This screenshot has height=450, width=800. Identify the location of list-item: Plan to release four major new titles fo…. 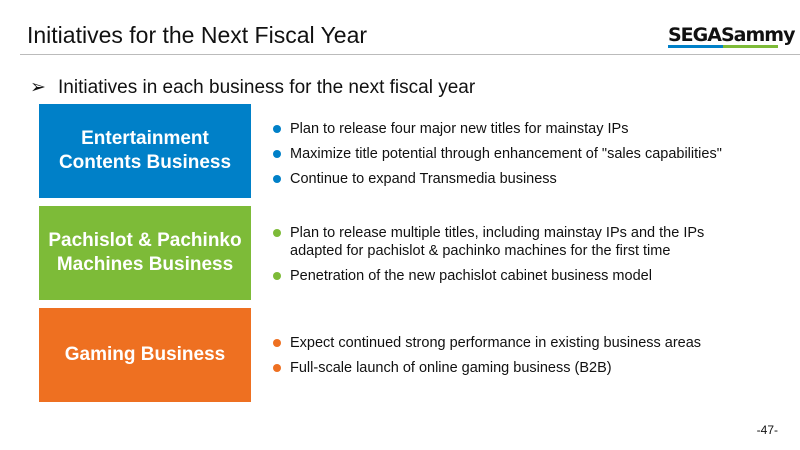
(516, 129).